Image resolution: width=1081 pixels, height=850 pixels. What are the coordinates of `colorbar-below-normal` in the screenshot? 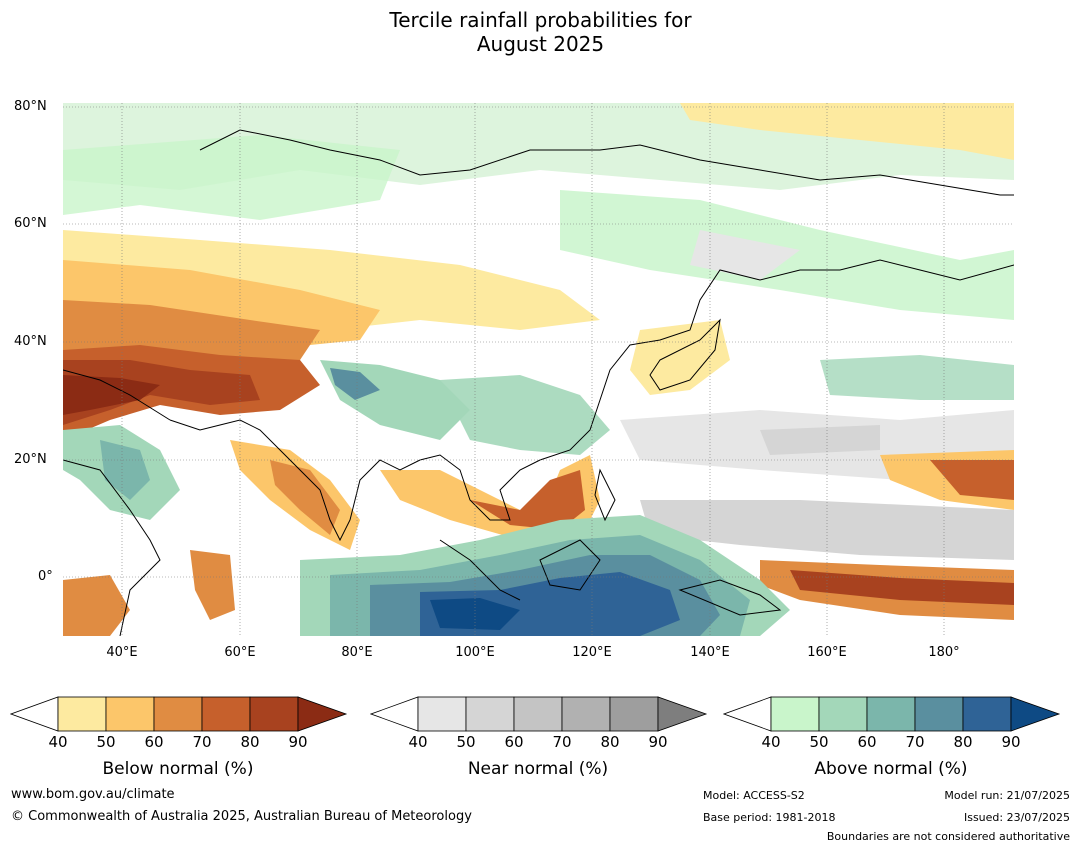 It's located at (179, 714).